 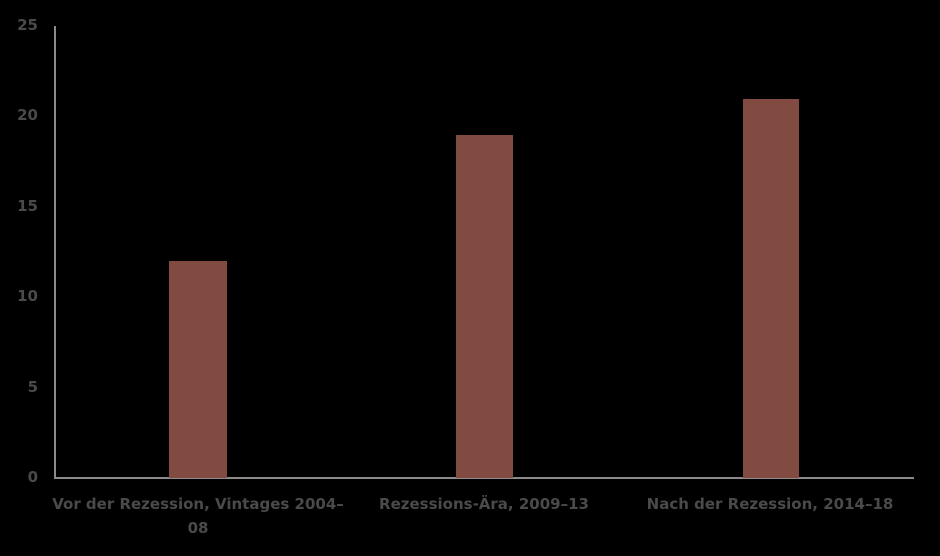 What do you see at coordinates (770, 504) in the screenshot?
I see `x-tick-post-recession: Nach der Rezession, 2014–18` at bounding box center [770, 504].